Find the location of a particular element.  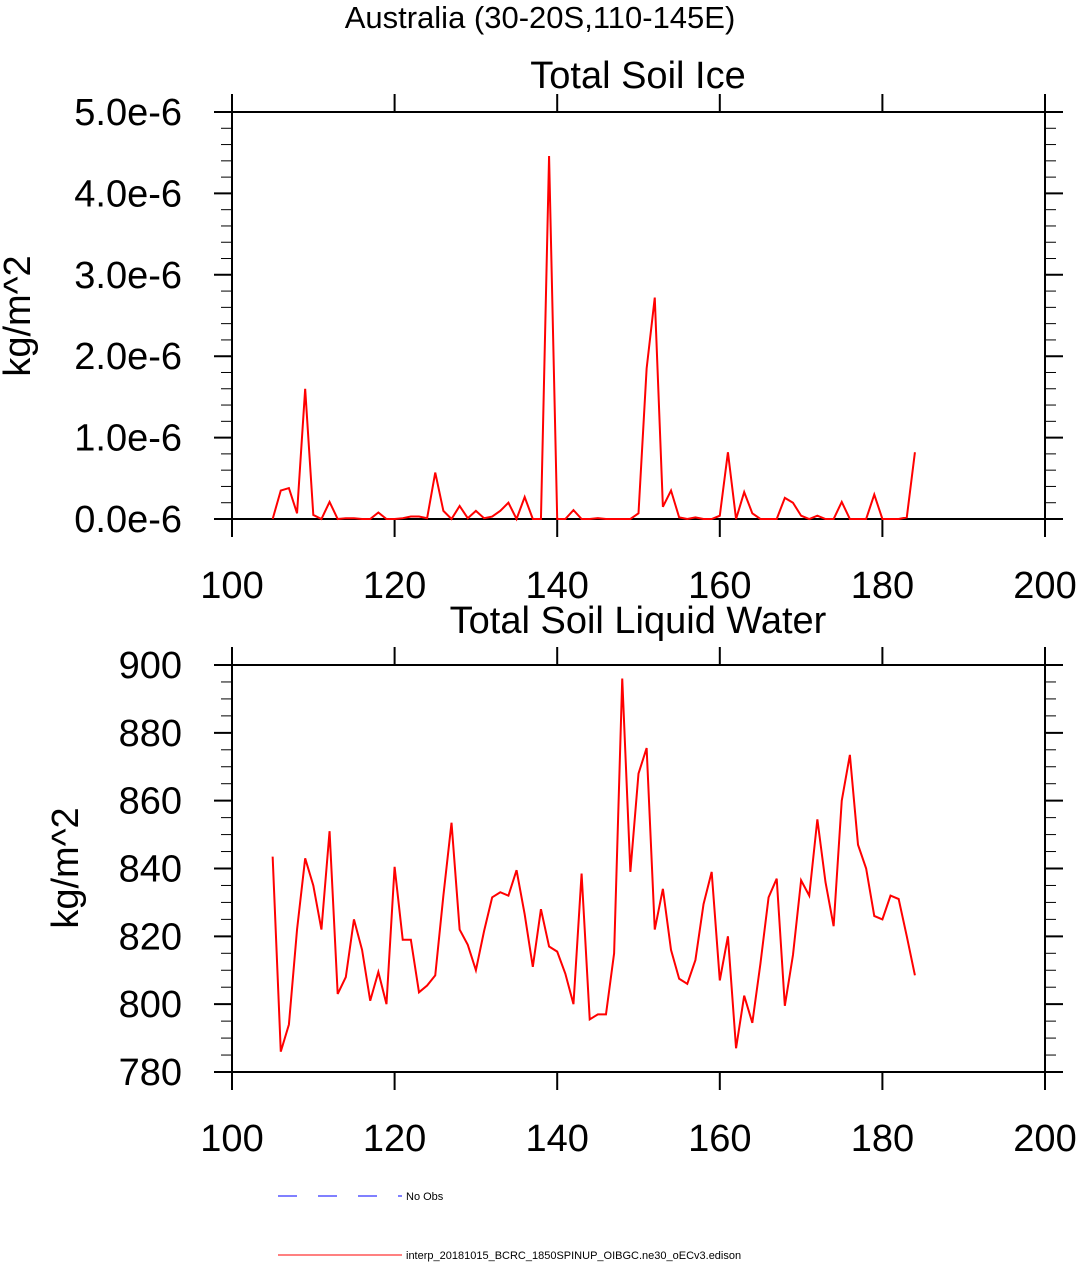

y-tick-labels: 0.0e-6 1.0e-6 2.0e-6 3.0e-6 4.0e-6 5.0e-6 is located at coordinates (128, 316).